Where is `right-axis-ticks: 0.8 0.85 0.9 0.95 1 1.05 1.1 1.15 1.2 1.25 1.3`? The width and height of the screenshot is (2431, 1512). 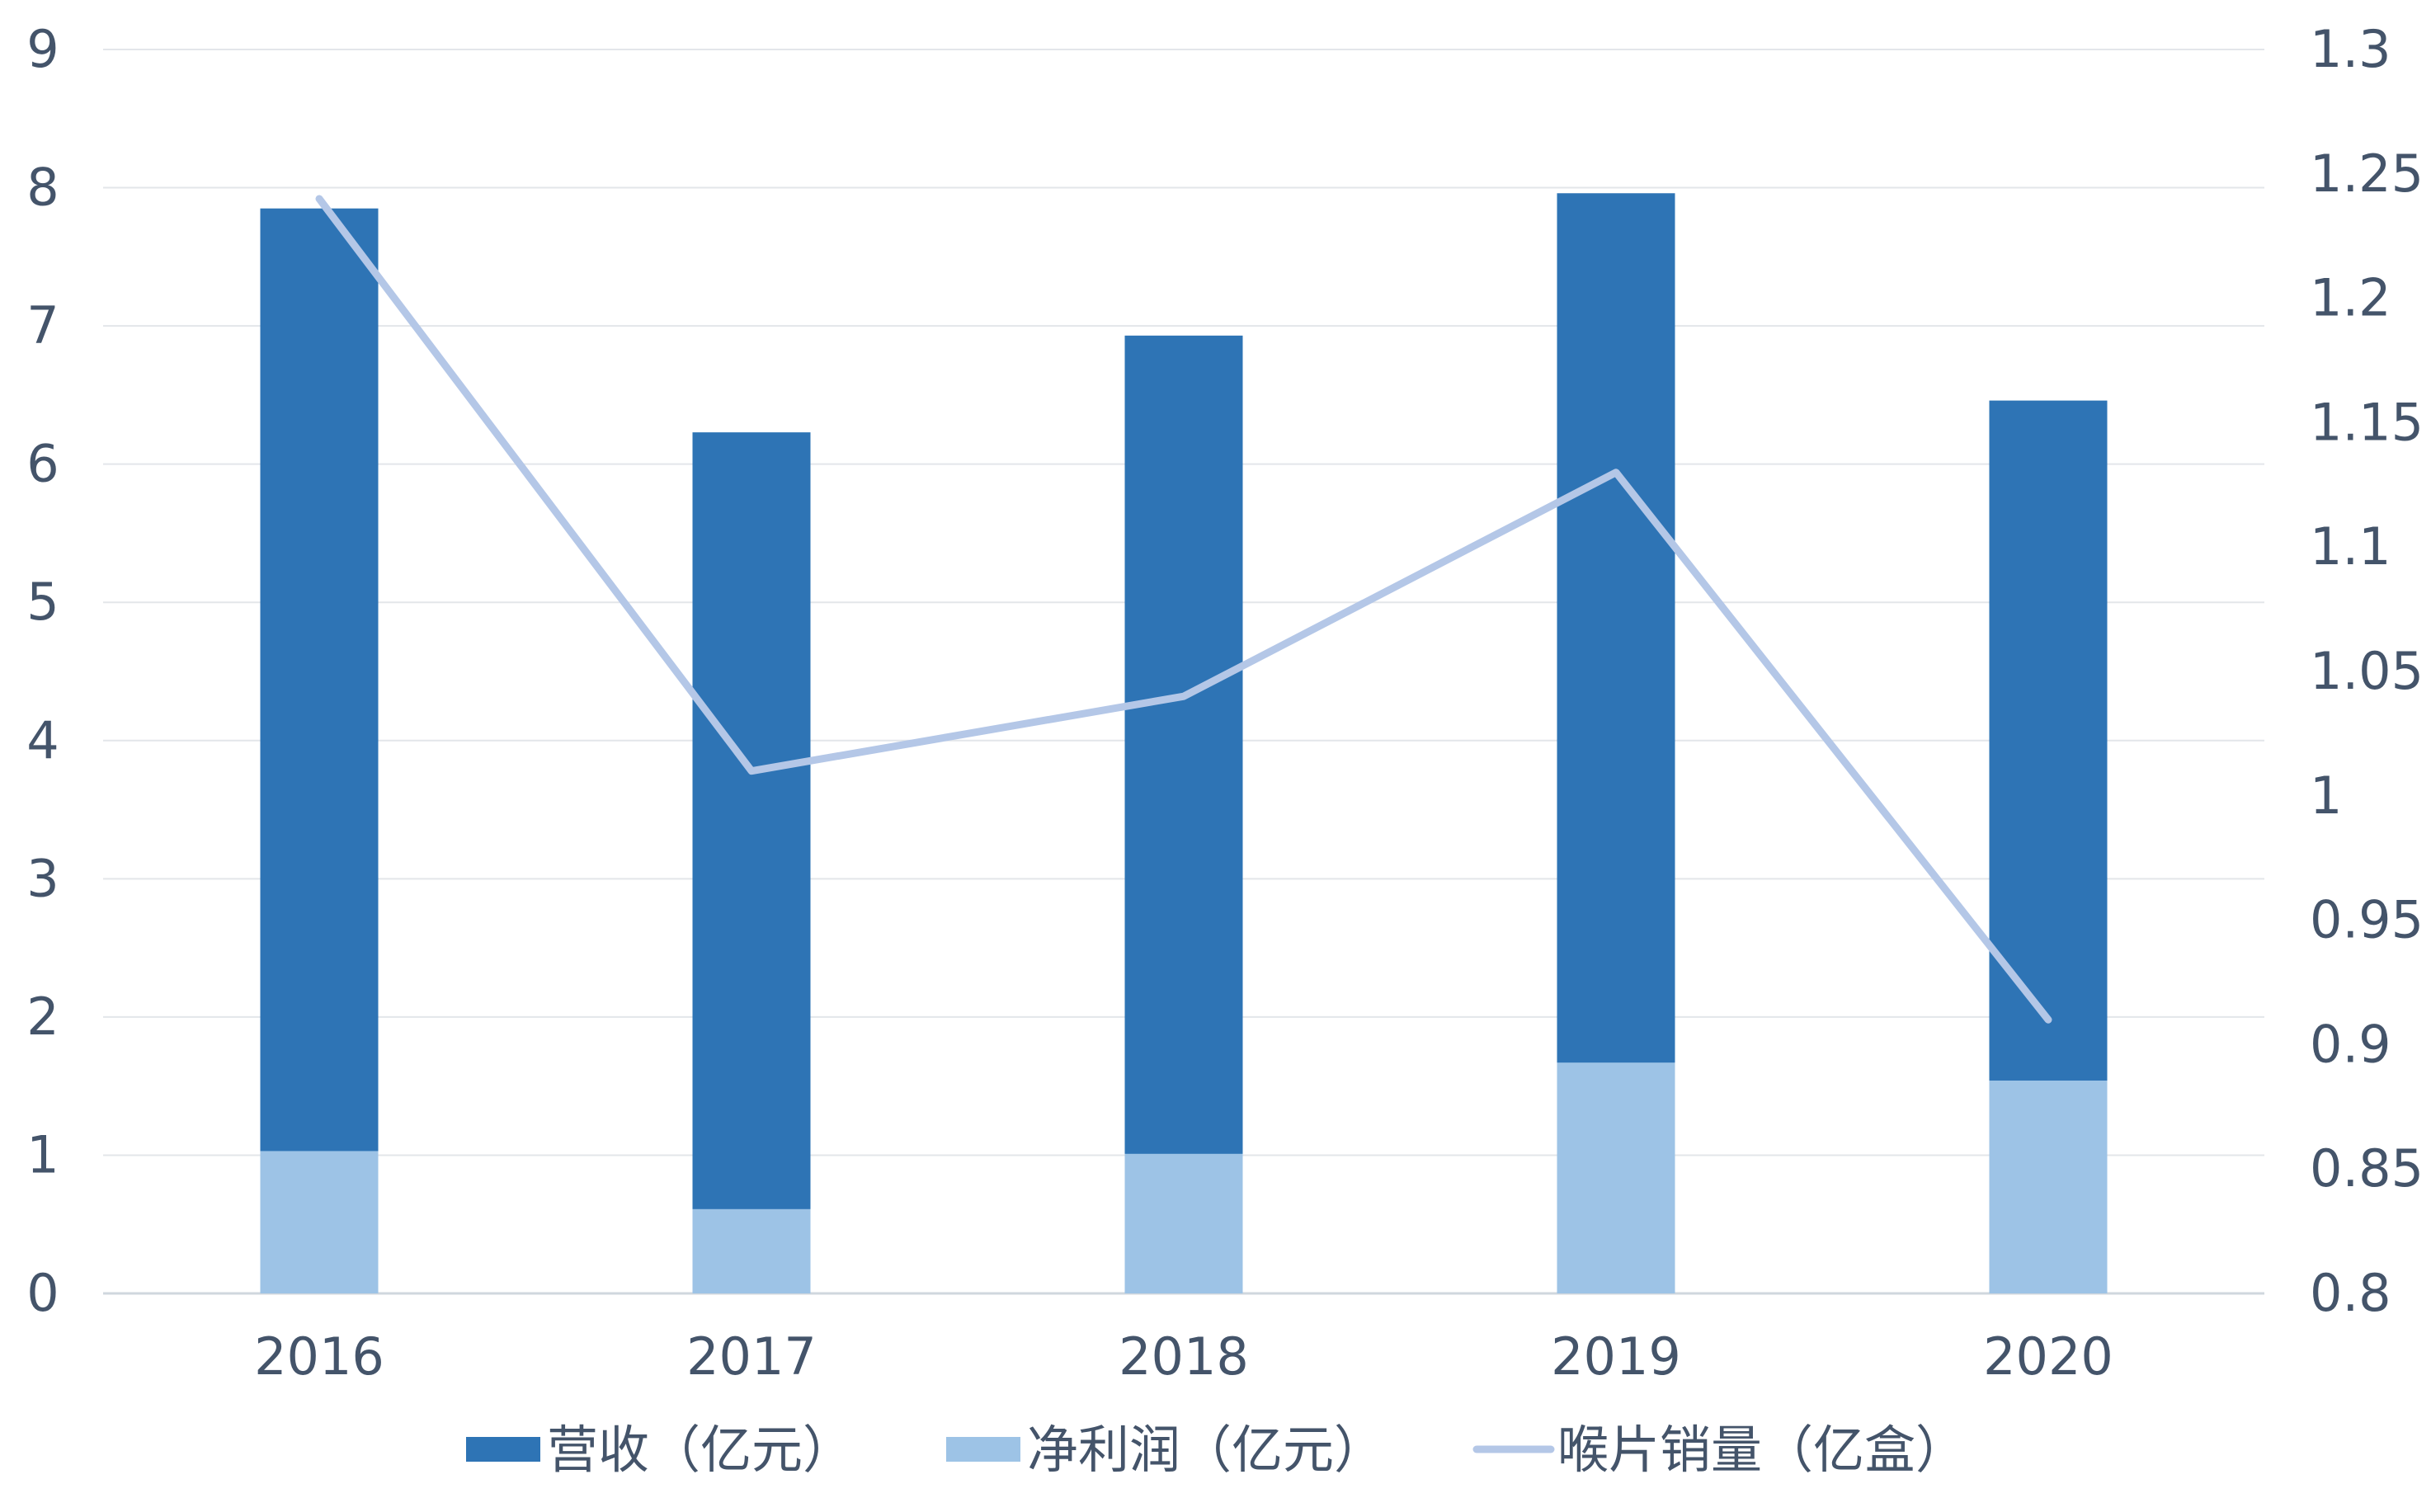 right-axis-ticks: 0.8 0.85 0.9 0.95 1 1.05 1.1 1.15 1.2 1.25 1.3 is located at coordinates (2367, 671).